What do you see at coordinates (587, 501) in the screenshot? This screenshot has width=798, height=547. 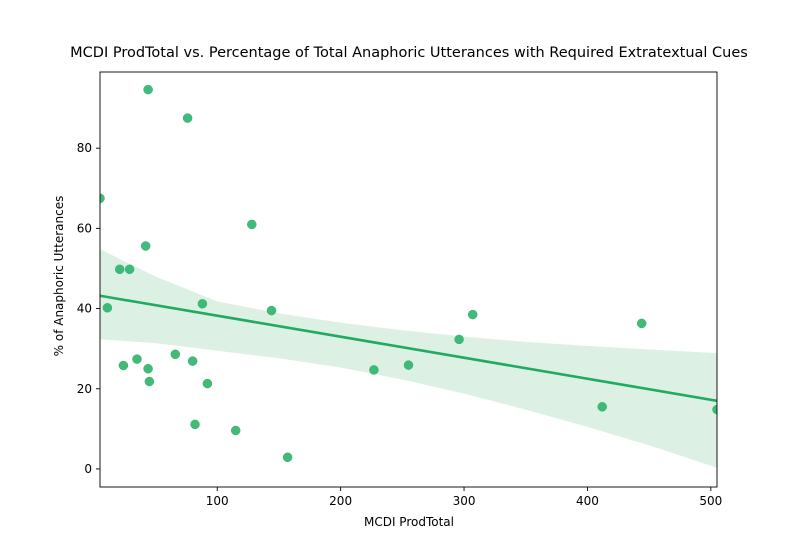 I see `x-tick-label: 400` at bounding box center [587, 501].